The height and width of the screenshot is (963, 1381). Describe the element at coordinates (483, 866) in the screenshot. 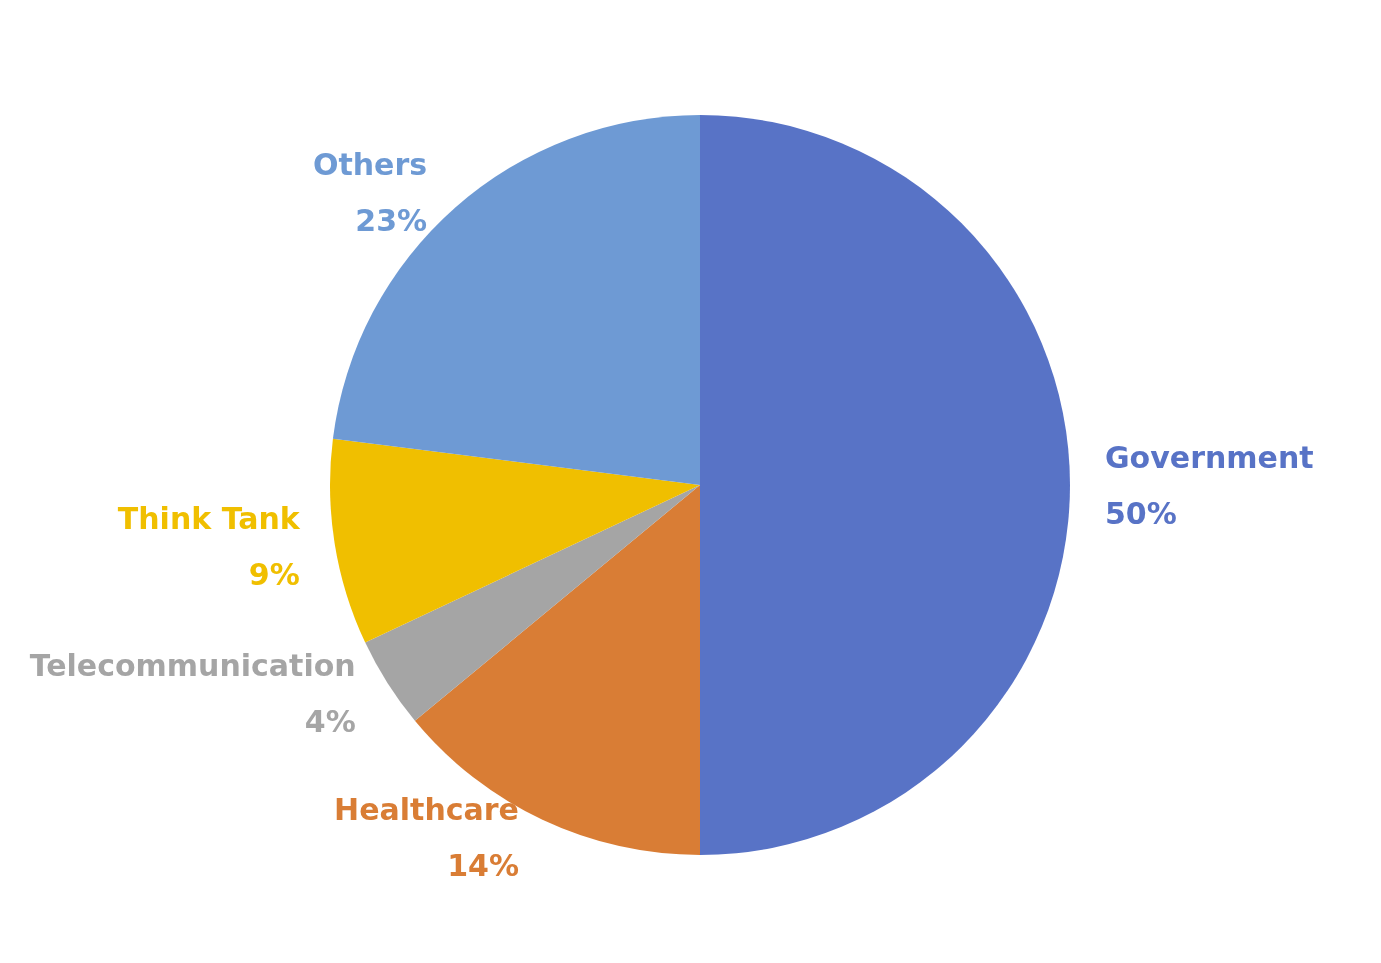

I see `data-label: 14%` at that location.